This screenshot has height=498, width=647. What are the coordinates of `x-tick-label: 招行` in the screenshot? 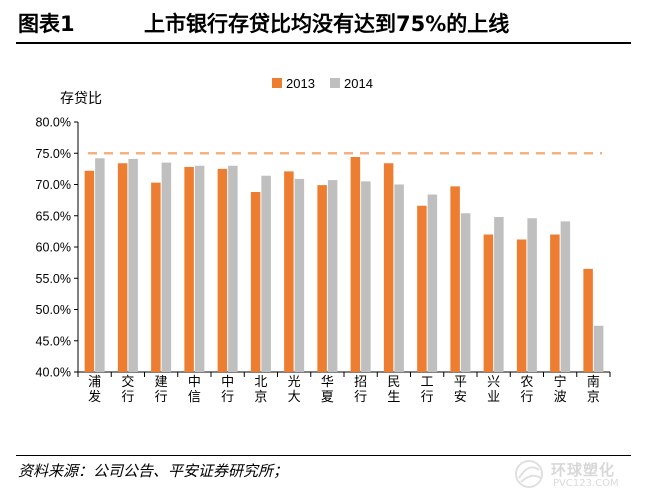 It's located at (360, 390).